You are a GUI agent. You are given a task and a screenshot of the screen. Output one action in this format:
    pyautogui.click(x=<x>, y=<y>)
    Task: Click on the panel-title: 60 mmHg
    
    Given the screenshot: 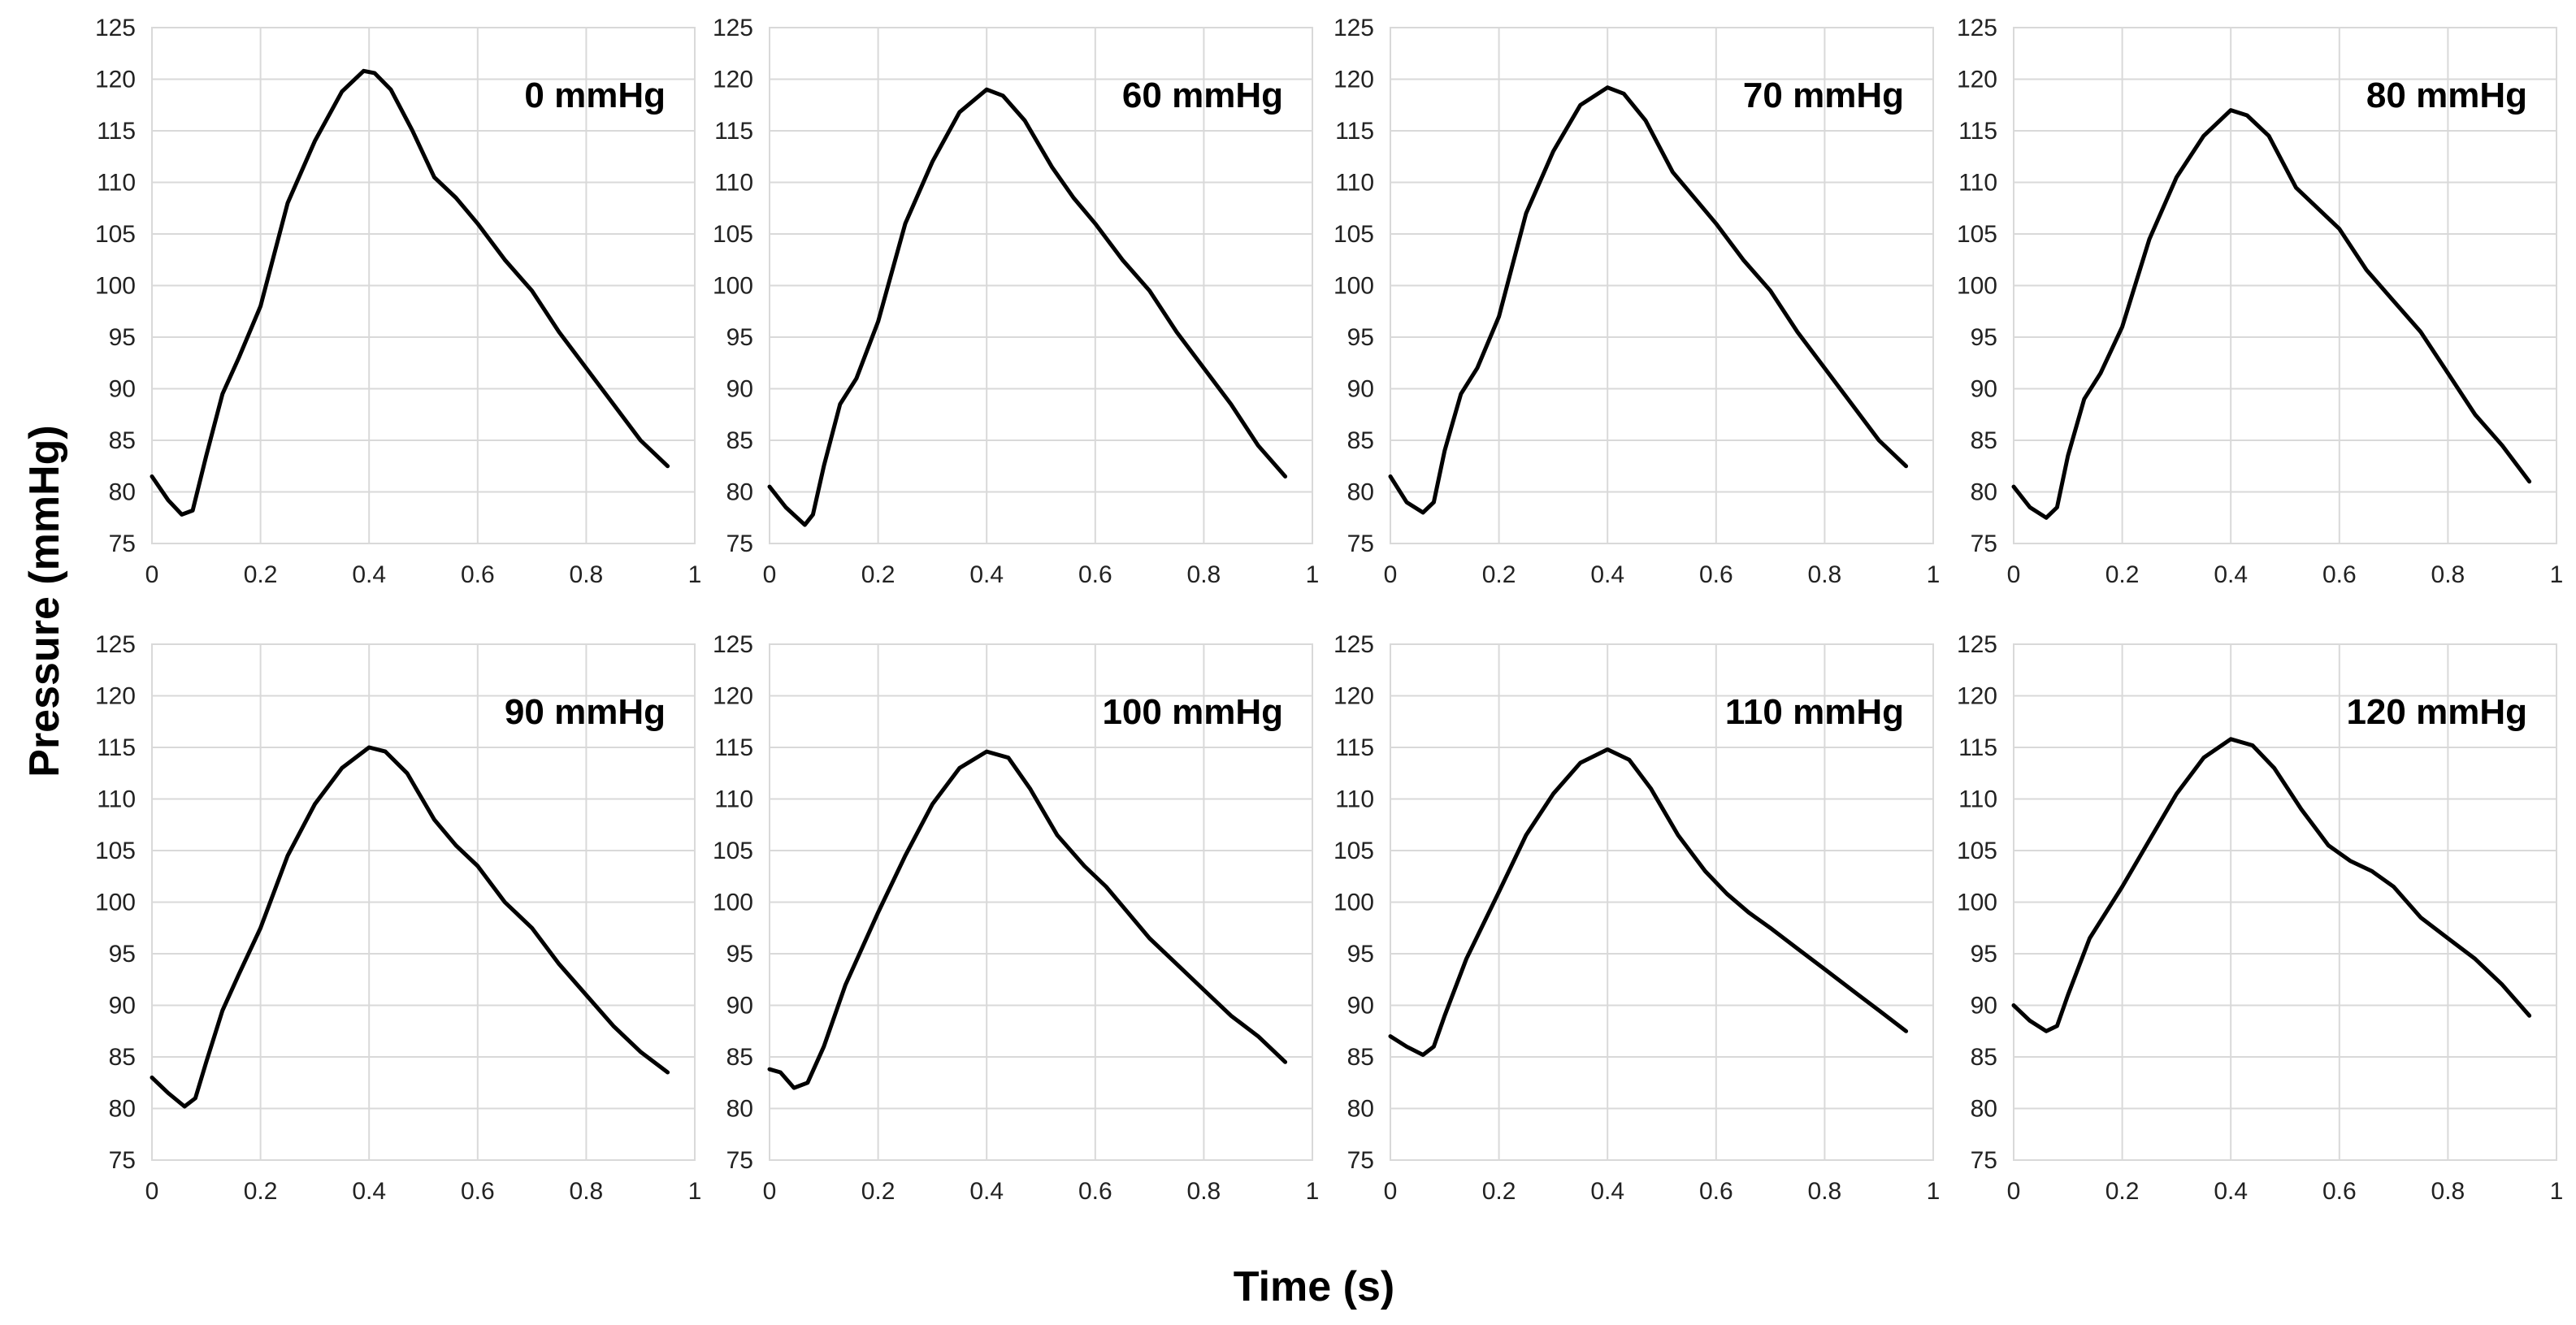 What is the action you would take?
    pyautogui.click(x=1202, y=95)
    